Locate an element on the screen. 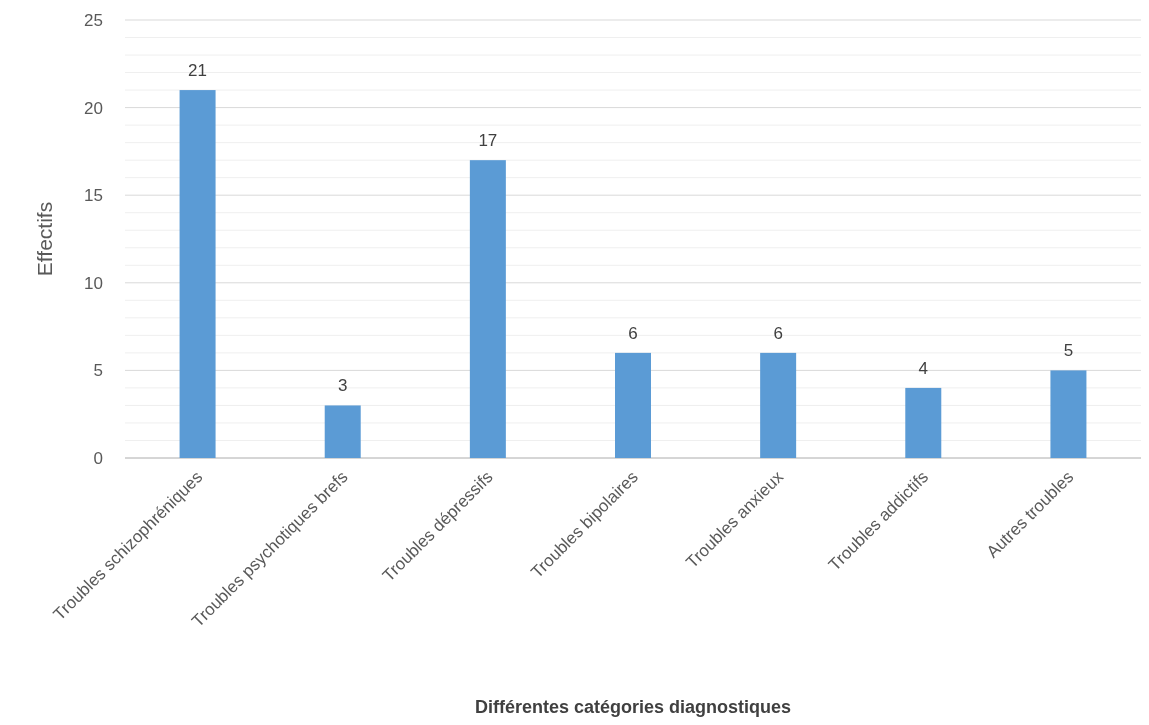 The width and height of the screenshot is (1149, 725). y-tick-label: 25 is located at coordinates (93, 20).